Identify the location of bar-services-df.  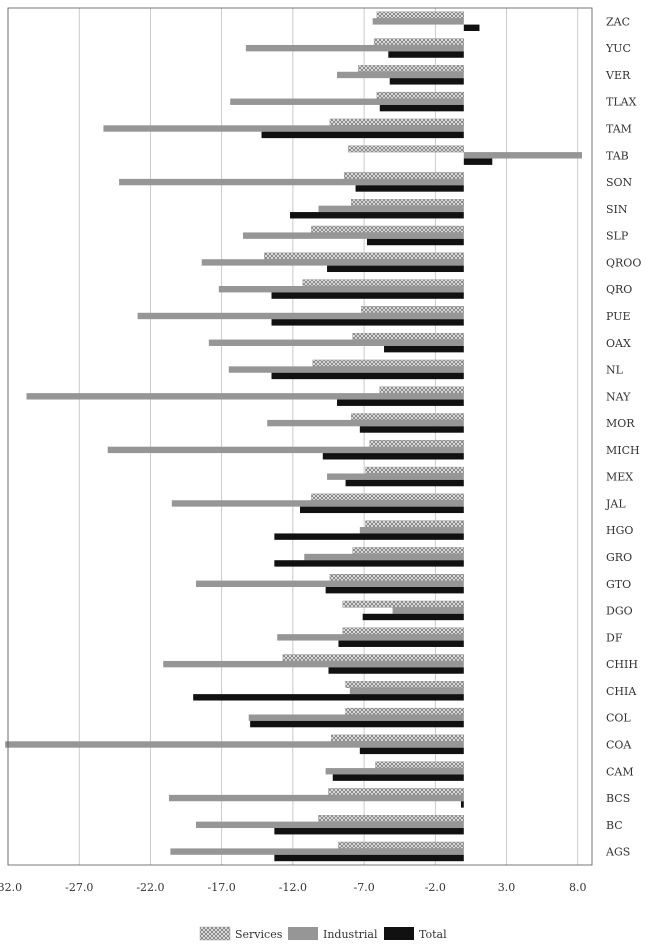
(403, 631).